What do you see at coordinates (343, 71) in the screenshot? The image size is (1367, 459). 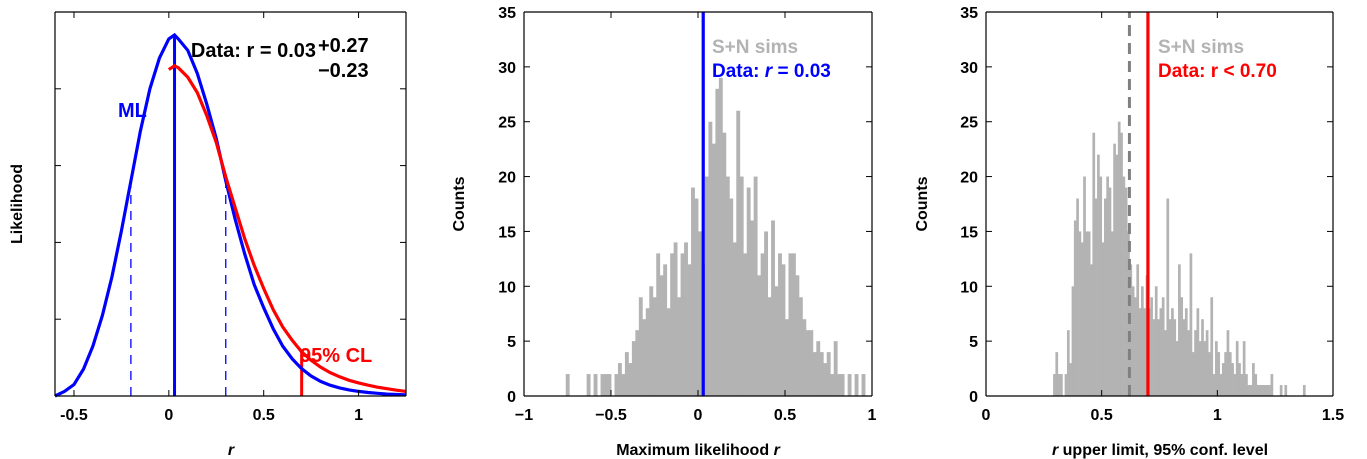 I see `likelihood-lower-error: −0.23` at bounding box center [343, 71].